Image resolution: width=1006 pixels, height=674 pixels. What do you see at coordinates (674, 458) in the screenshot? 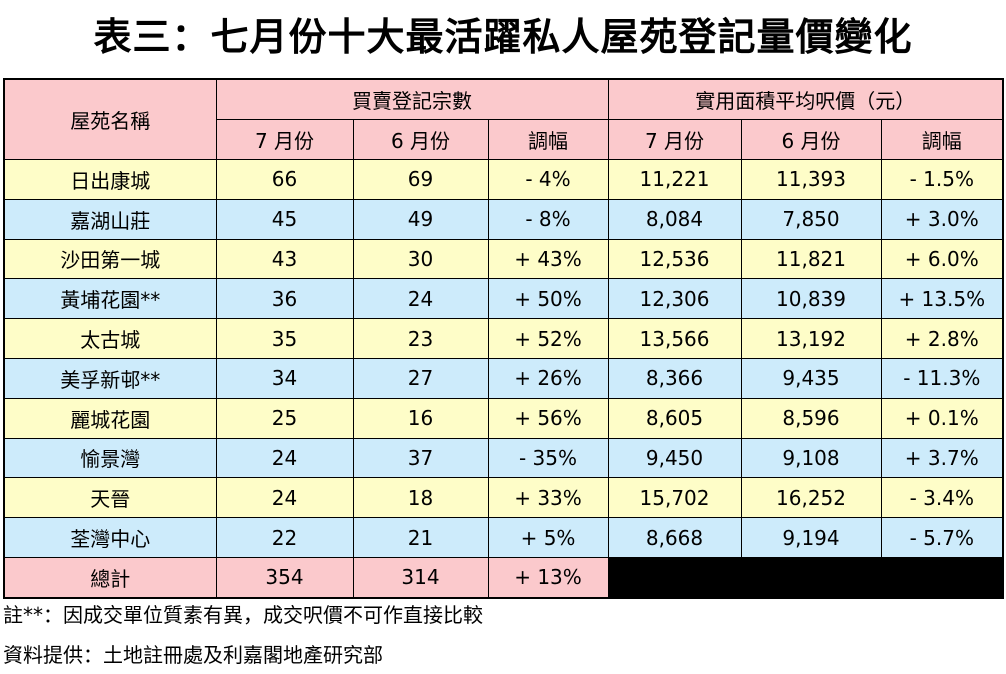
I see `data-cell: 9,450` at bounding box center [674, 458].